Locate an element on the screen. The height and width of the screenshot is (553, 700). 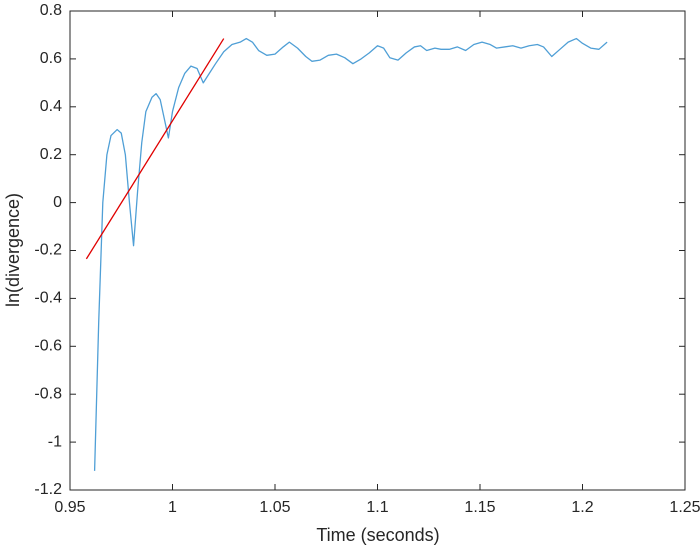
data-line is located at coordinates (155, 149).